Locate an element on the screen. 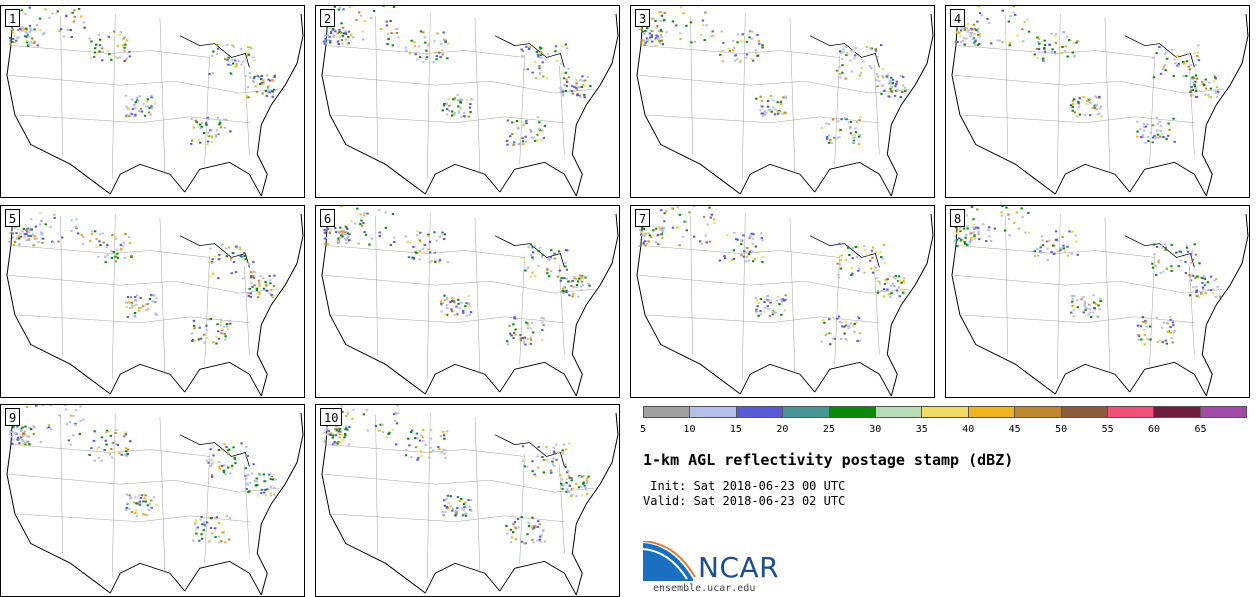 This screenshot has width=1260, height=597. member-label: 8 is located at coordinates (958, 218).